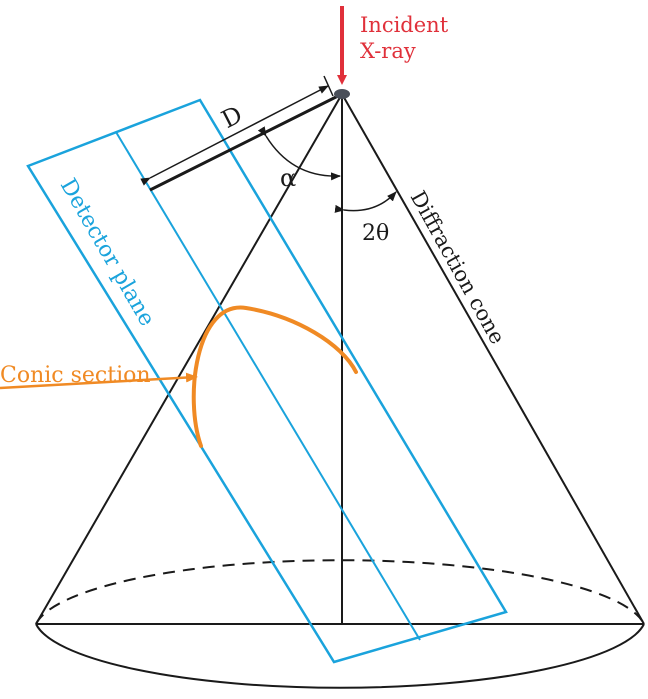  Describe the element at coordinates (340, 656) in the screenshot. I see `cone-base-front` at that location.